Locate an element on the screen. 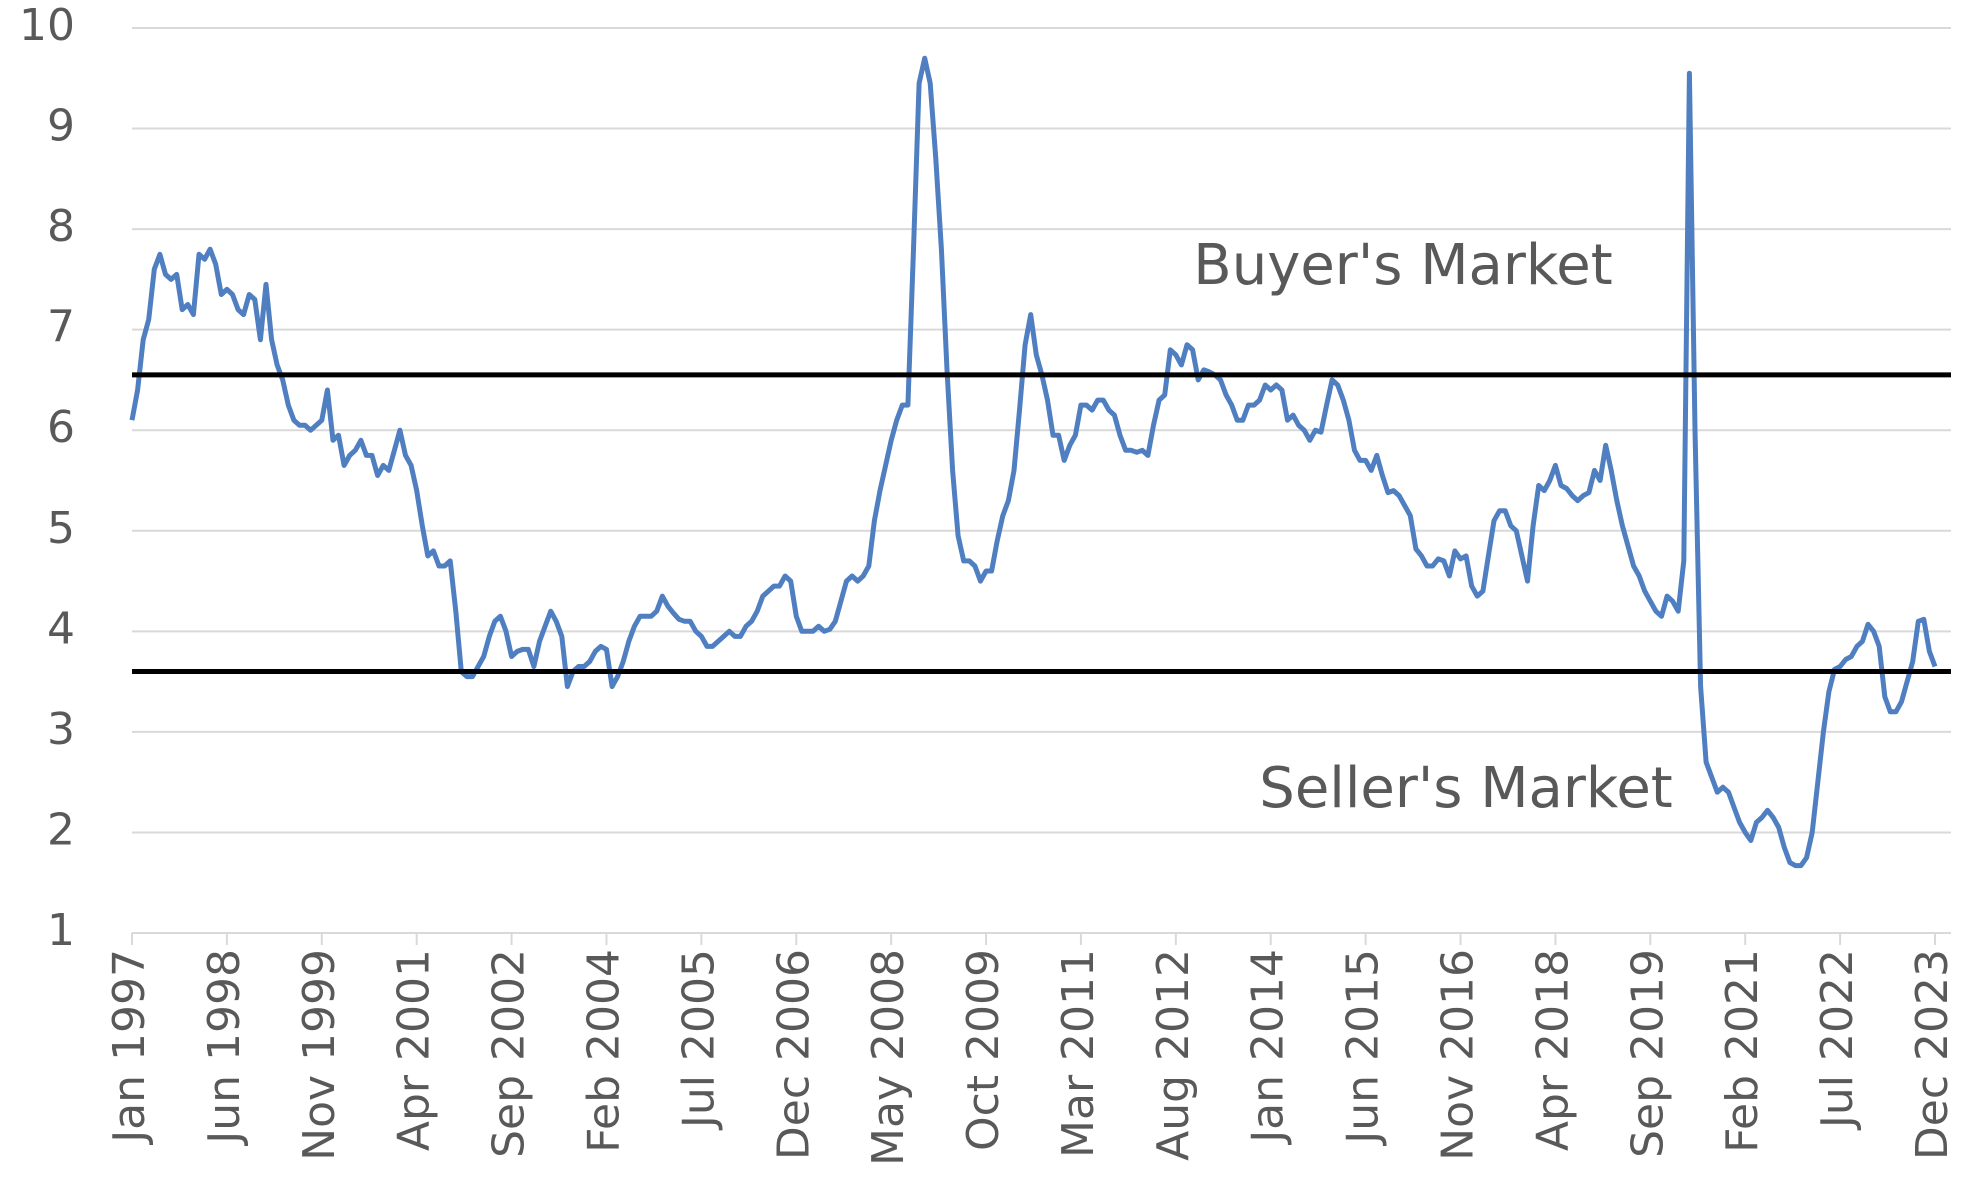 The image size is (1964, 1195). y-tick-label: 1 is located at coordinates (61, 930).